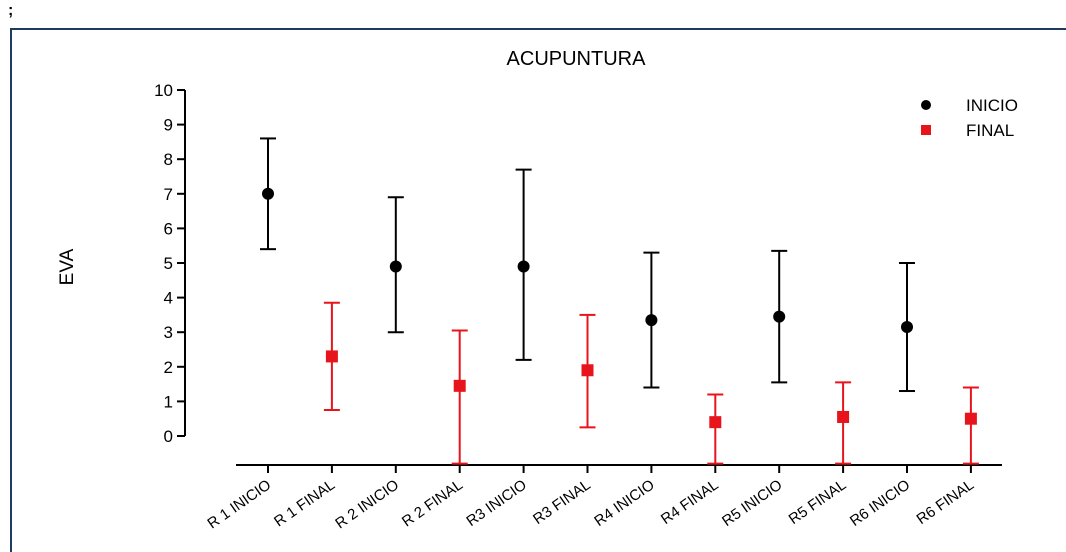 The image size is (1066, 552). Describe the element at coordinates (577, 59) in the screenshot. I see `chart-title: ACUPUNTURA` at that location.